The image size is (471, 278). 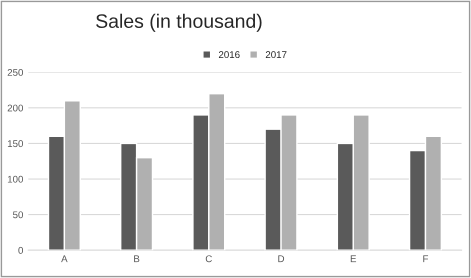 What do you see at coordinates (179, 23) in the screenshot?
I see `chart-title: Sales (in thousand)` at bounding box center [179, 23].